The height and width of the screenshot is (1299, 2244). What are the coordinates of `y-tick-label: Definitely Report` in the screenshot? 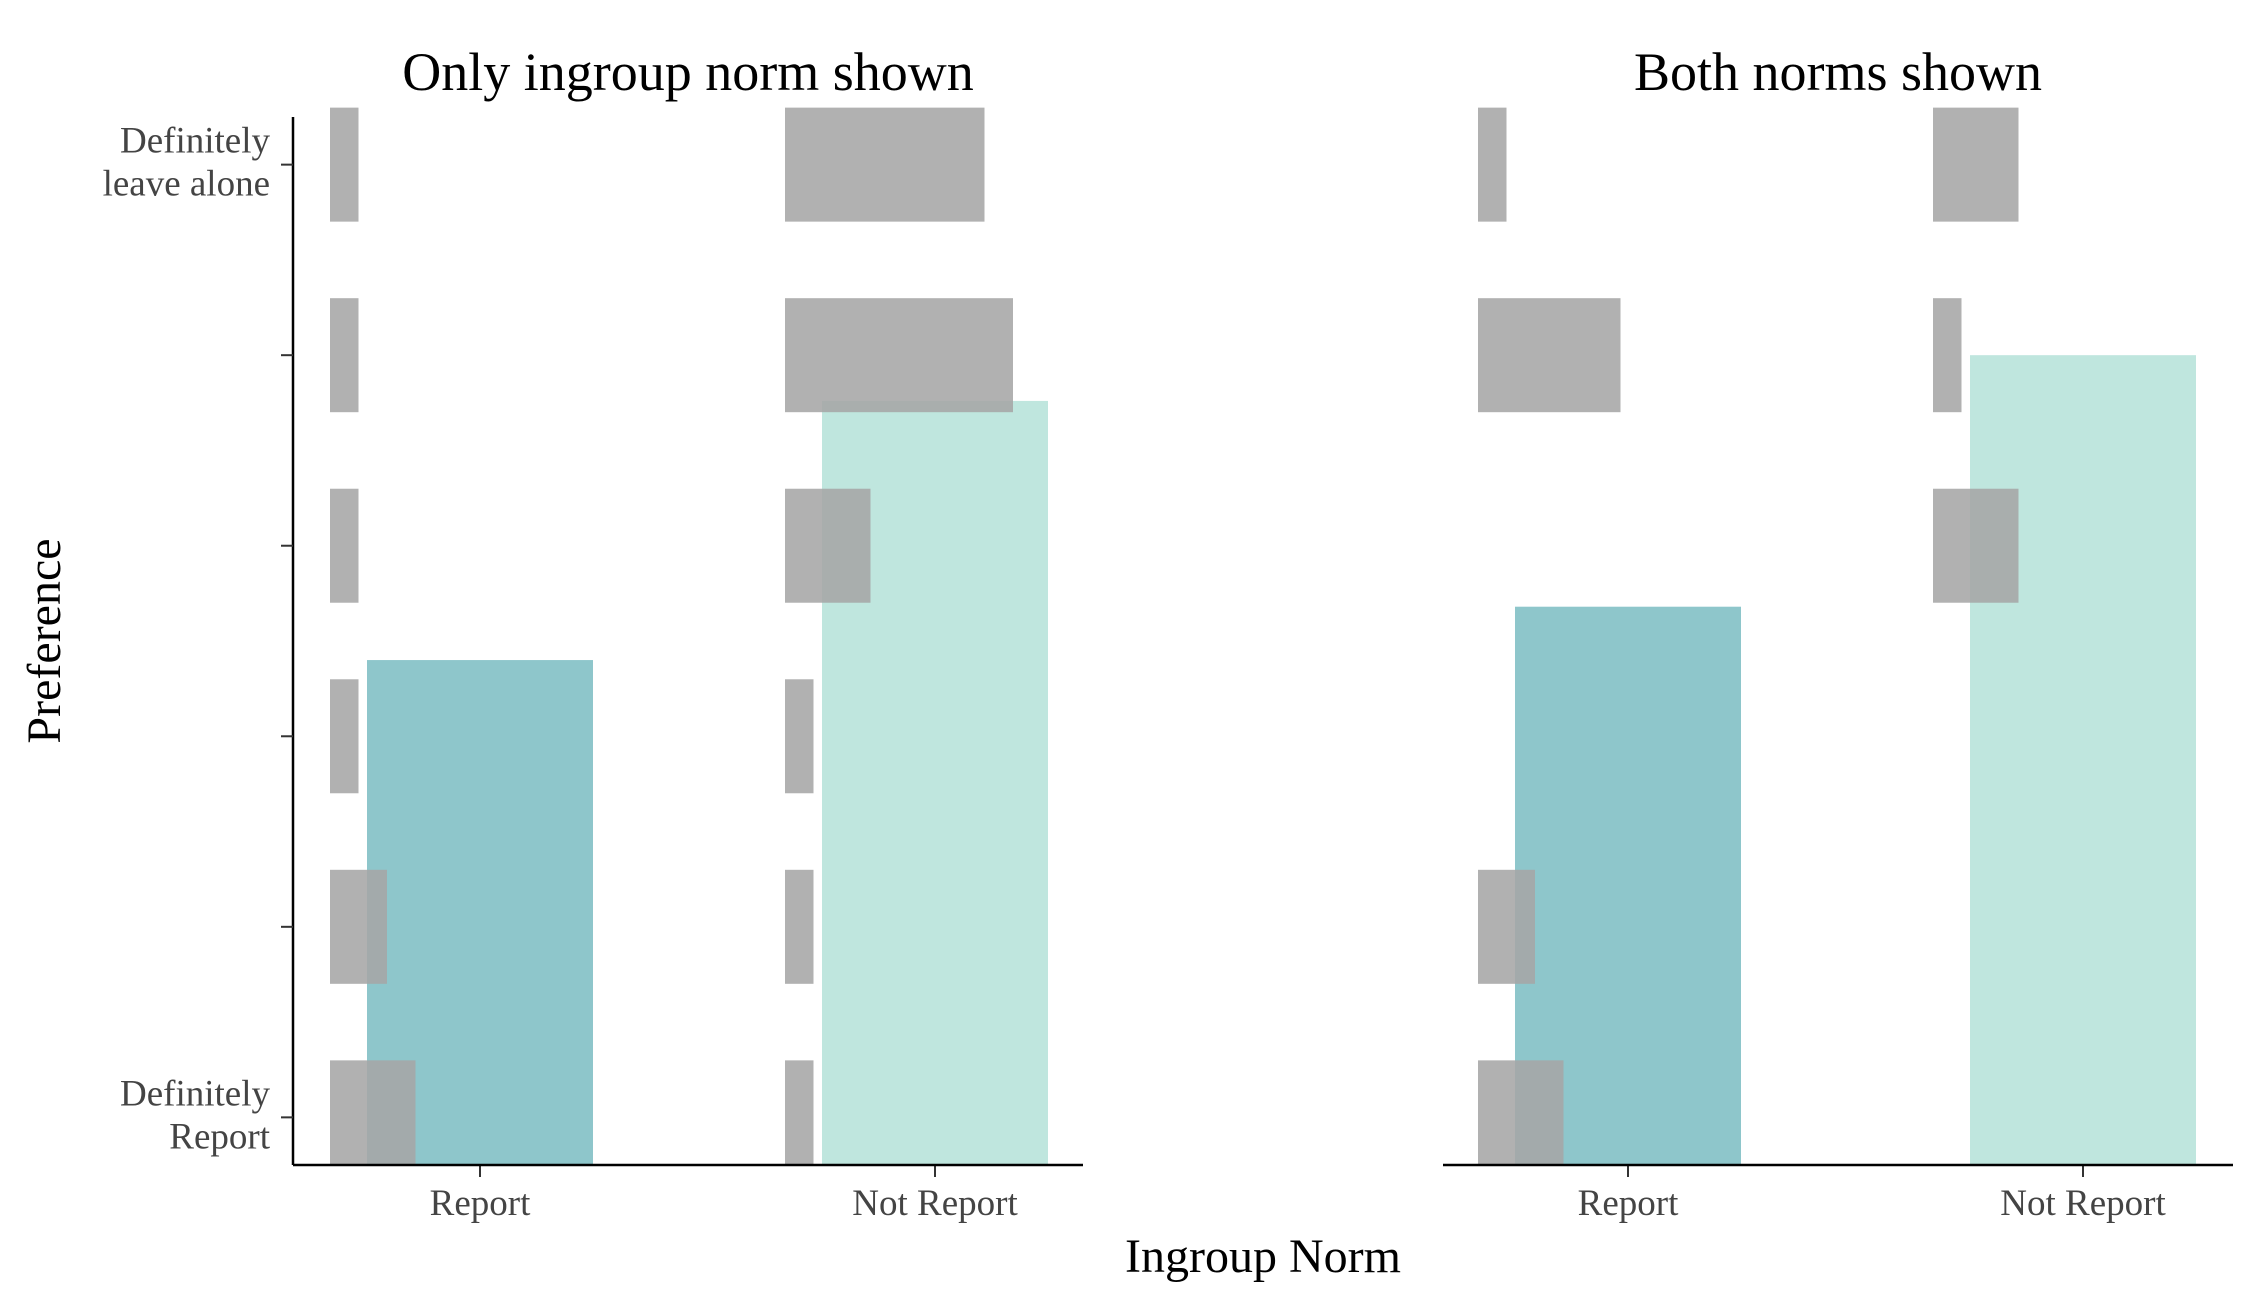 It's located at (195, 1115).